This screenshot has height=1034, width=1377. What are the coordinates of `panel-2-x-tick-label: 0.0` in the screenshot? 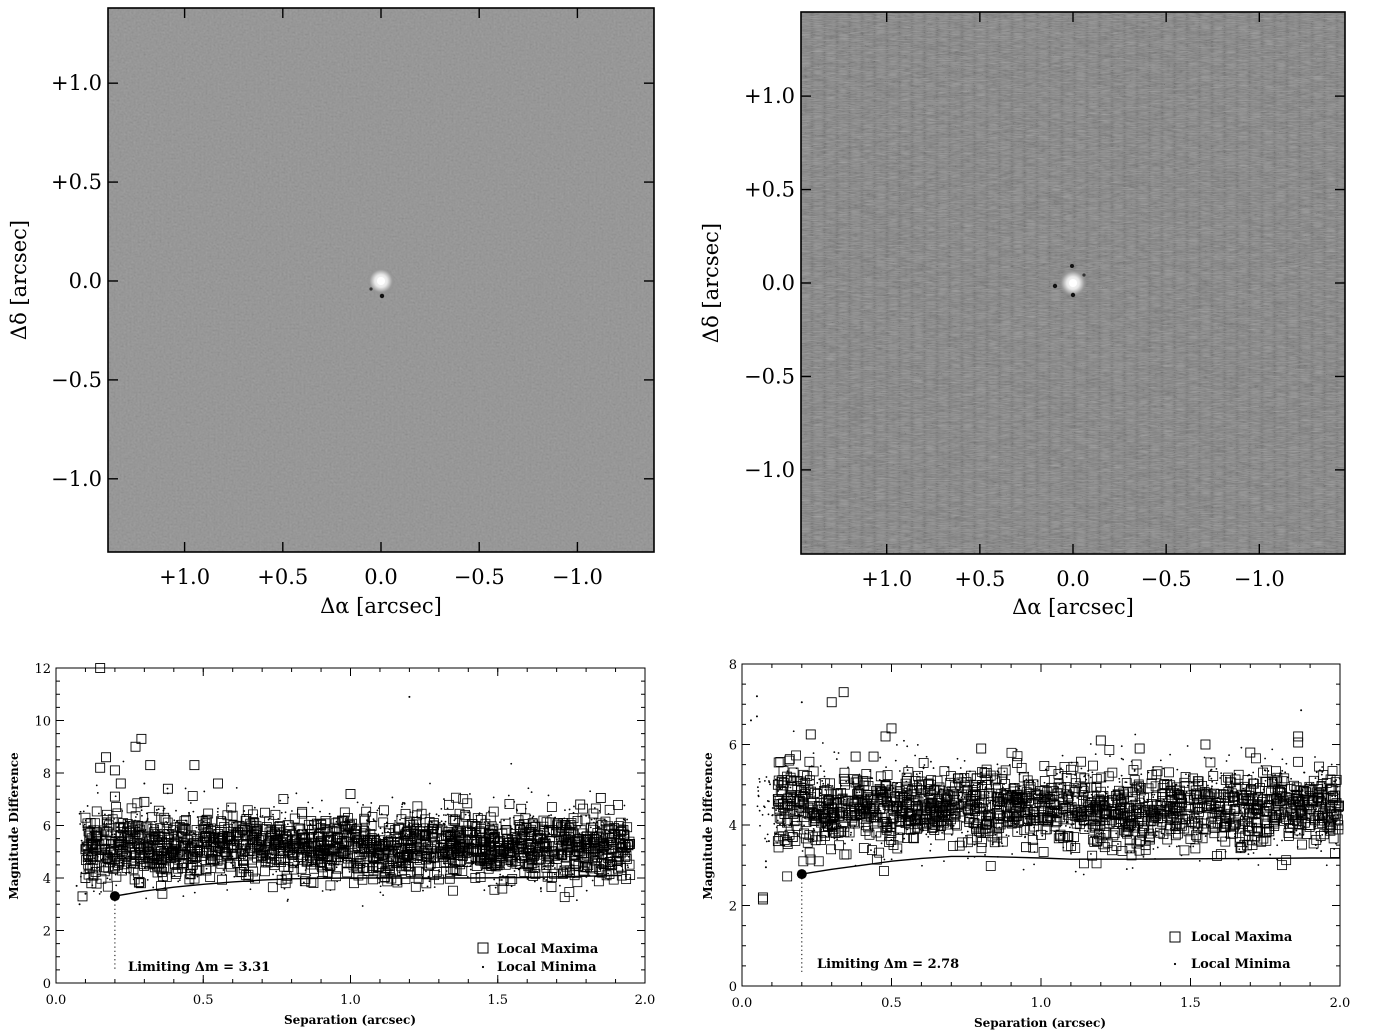 It's located at (1072, 579).